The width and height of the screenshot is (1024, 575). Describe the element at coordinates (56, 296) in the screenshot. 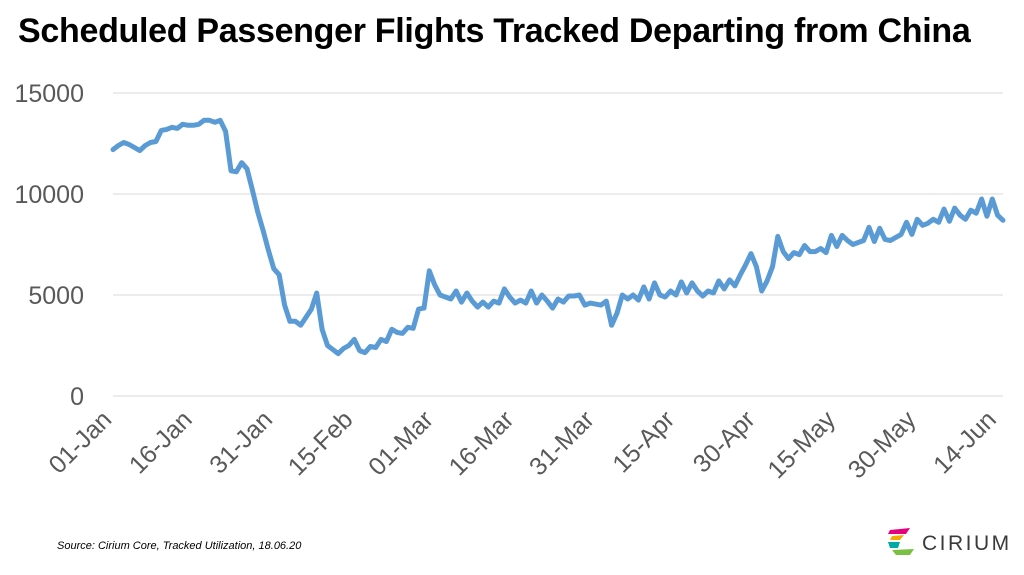

I see `y-tick-label: 5000` at that location.